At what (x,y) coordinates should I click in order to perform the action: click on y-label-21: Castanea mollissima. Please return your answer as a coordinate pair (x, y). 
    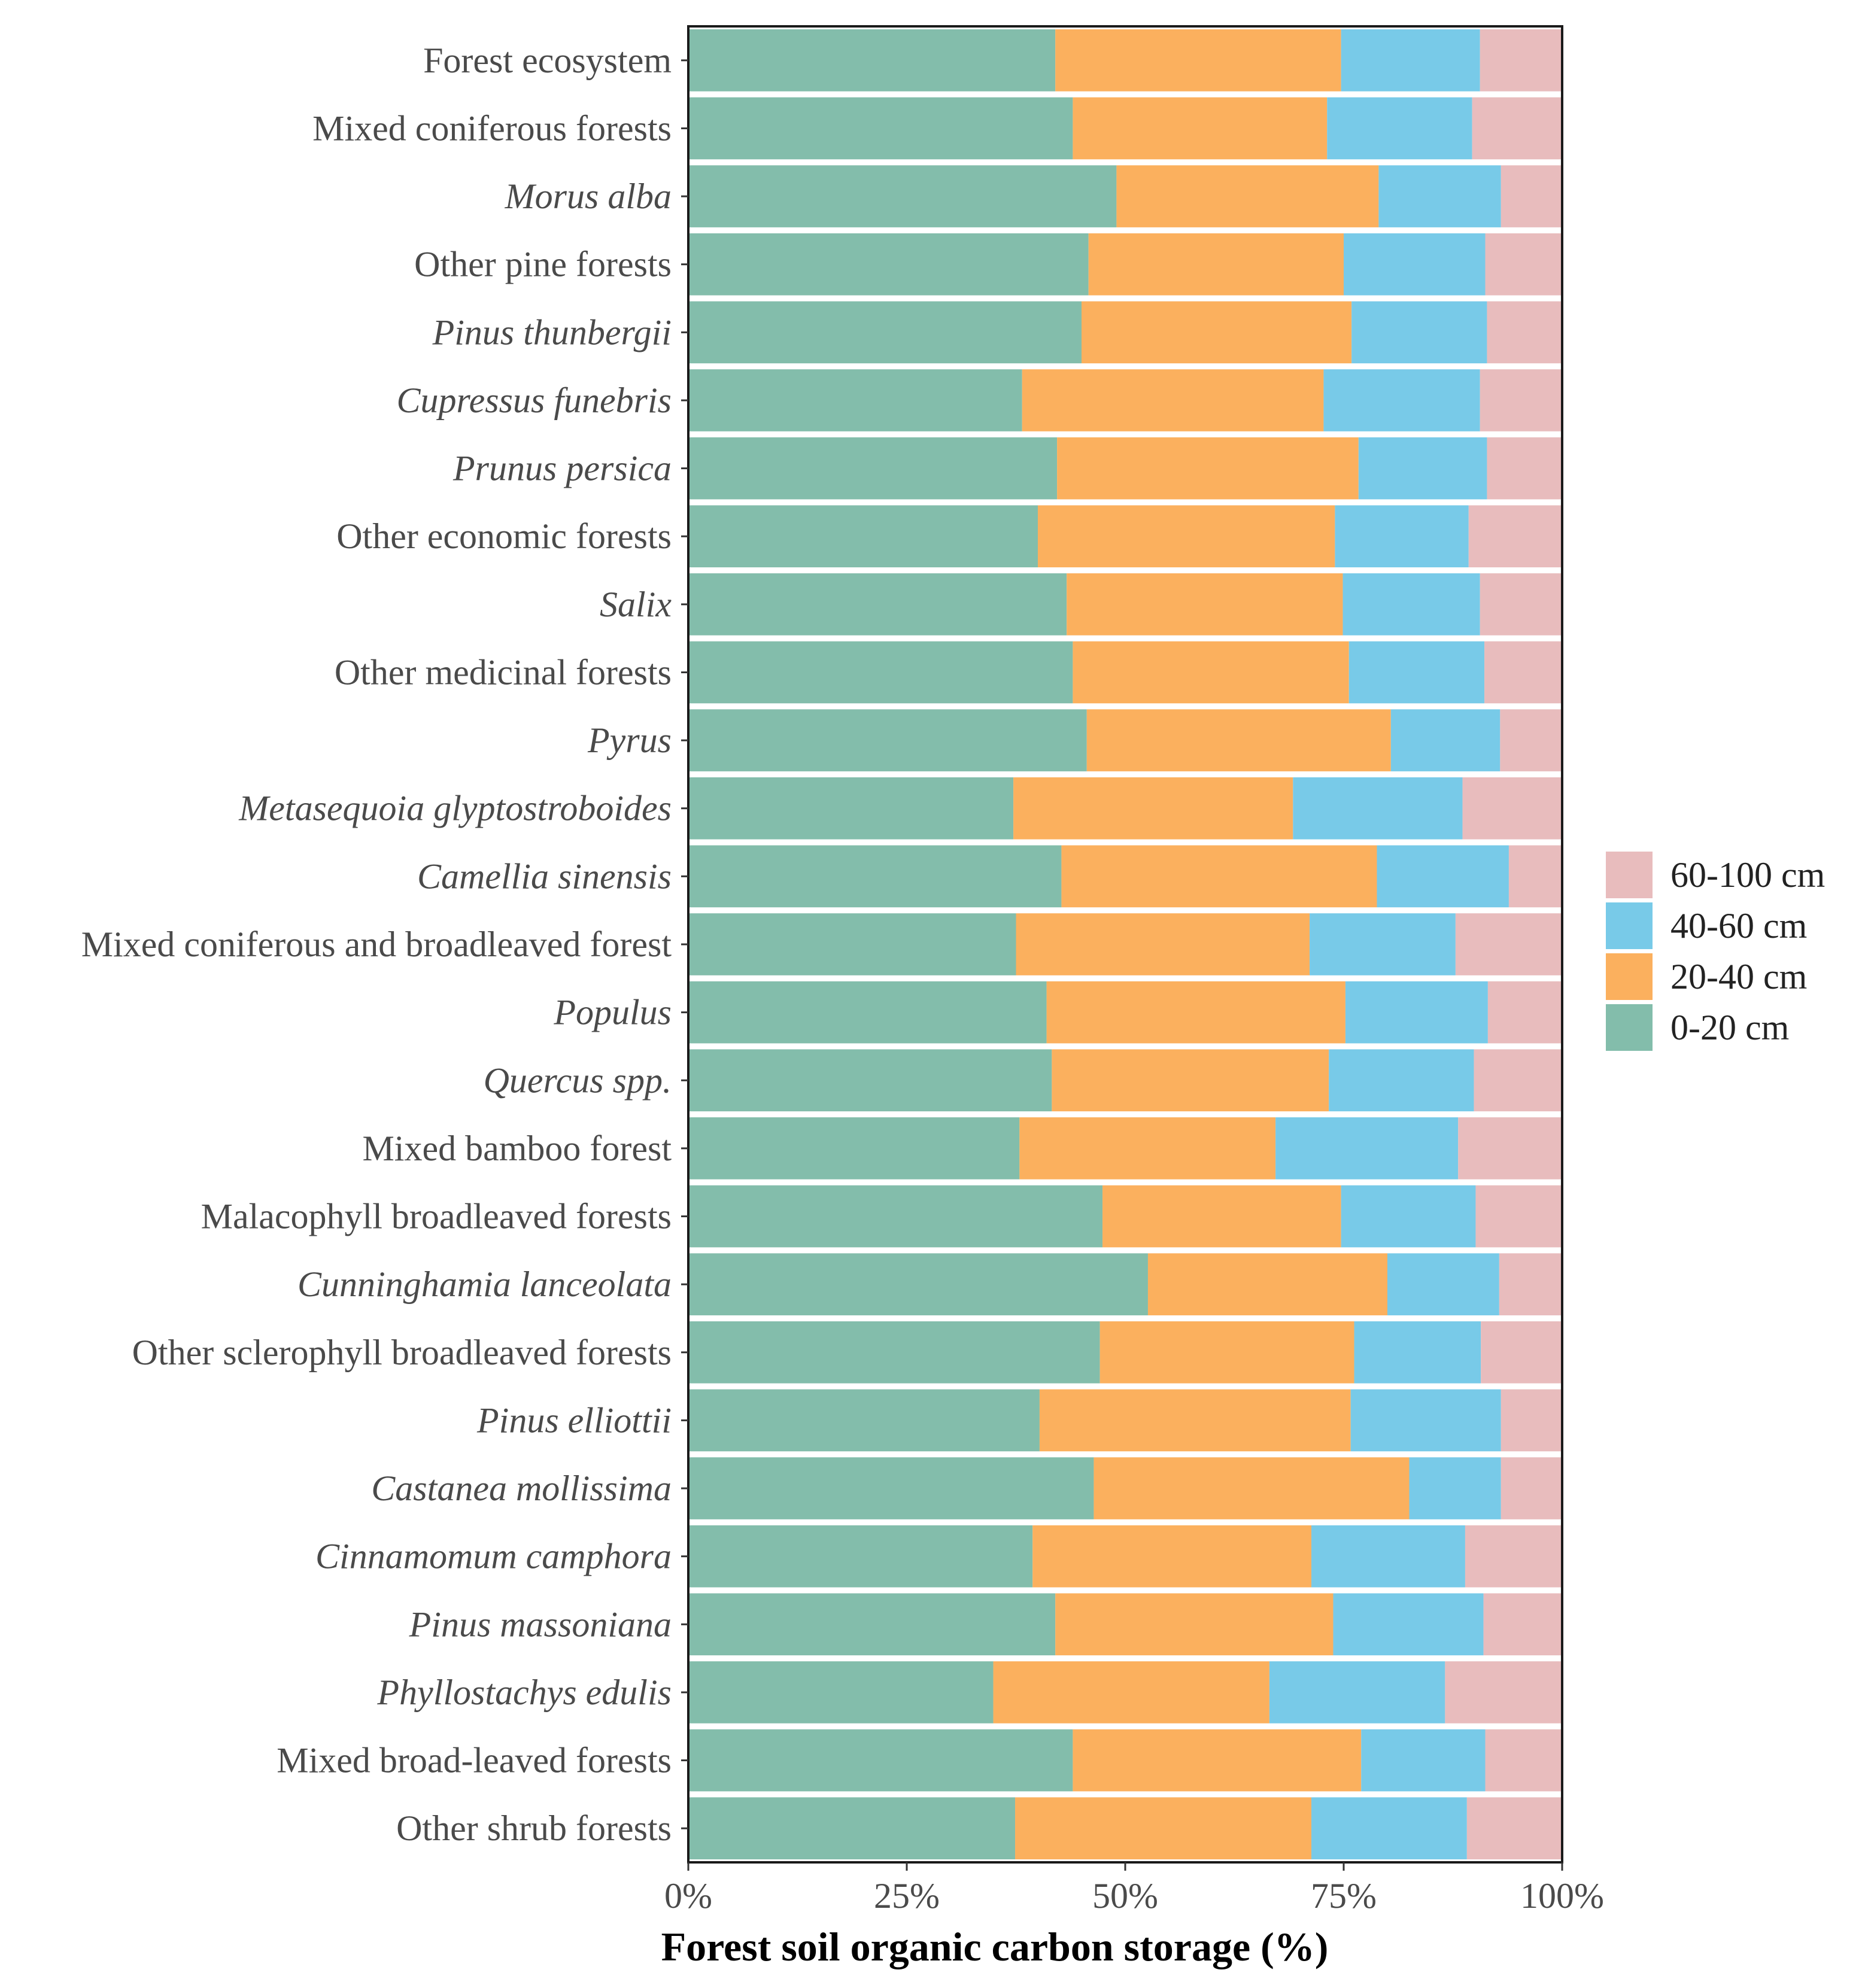
    Looking at the image, I should click on (521, 1488).